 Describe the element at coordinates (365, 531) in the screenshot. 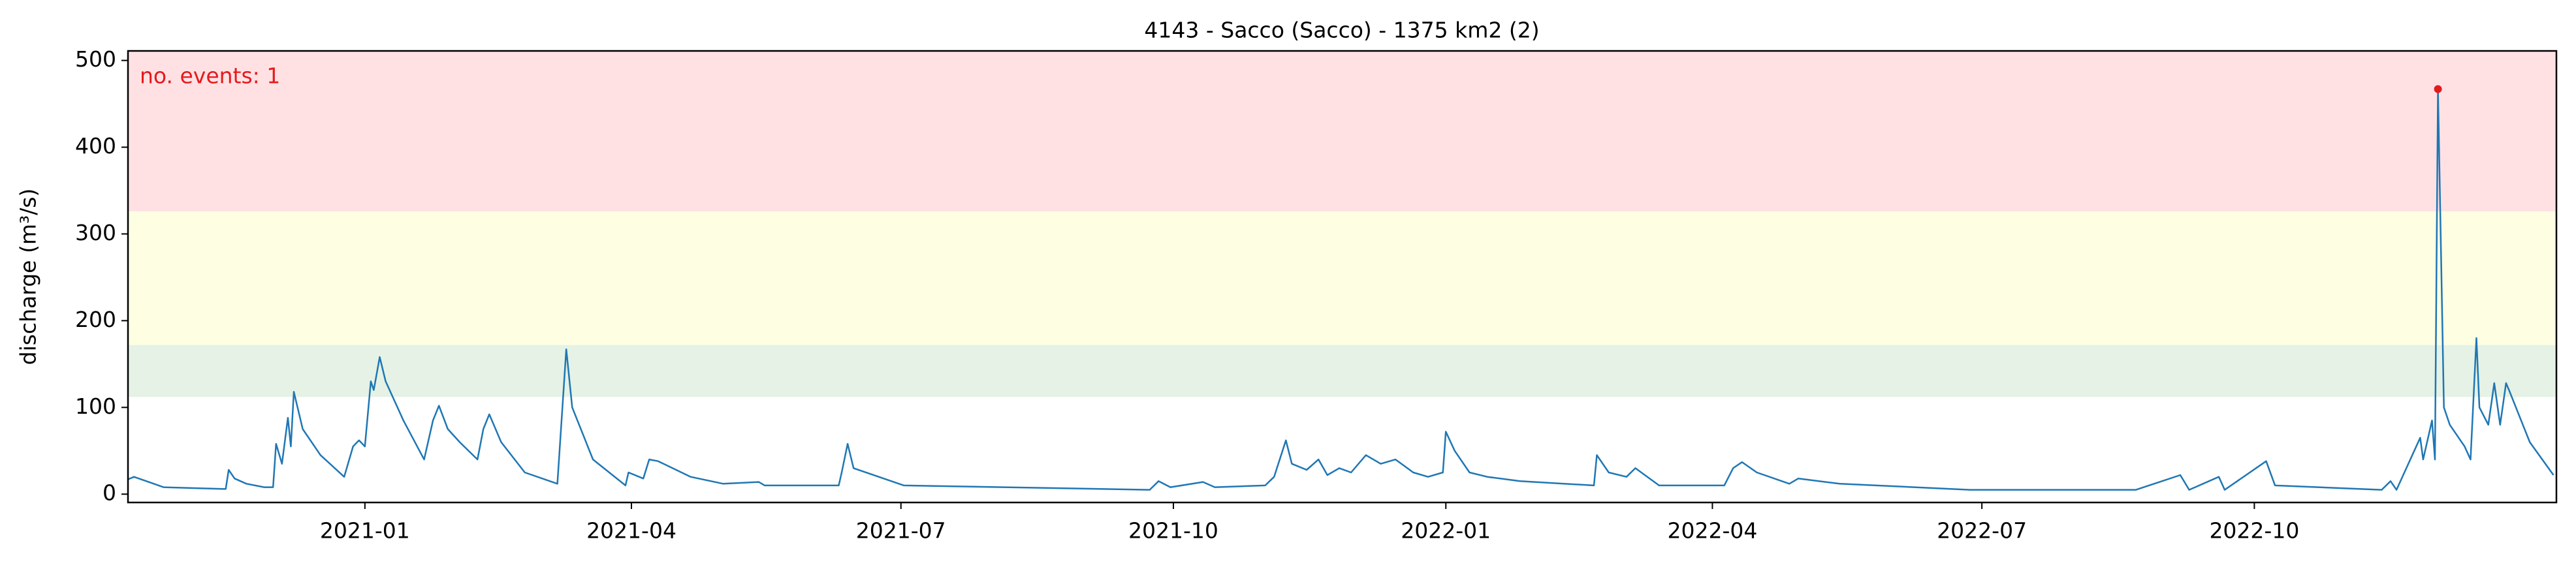

I see `x-tick-label: 2021-01` at that location.